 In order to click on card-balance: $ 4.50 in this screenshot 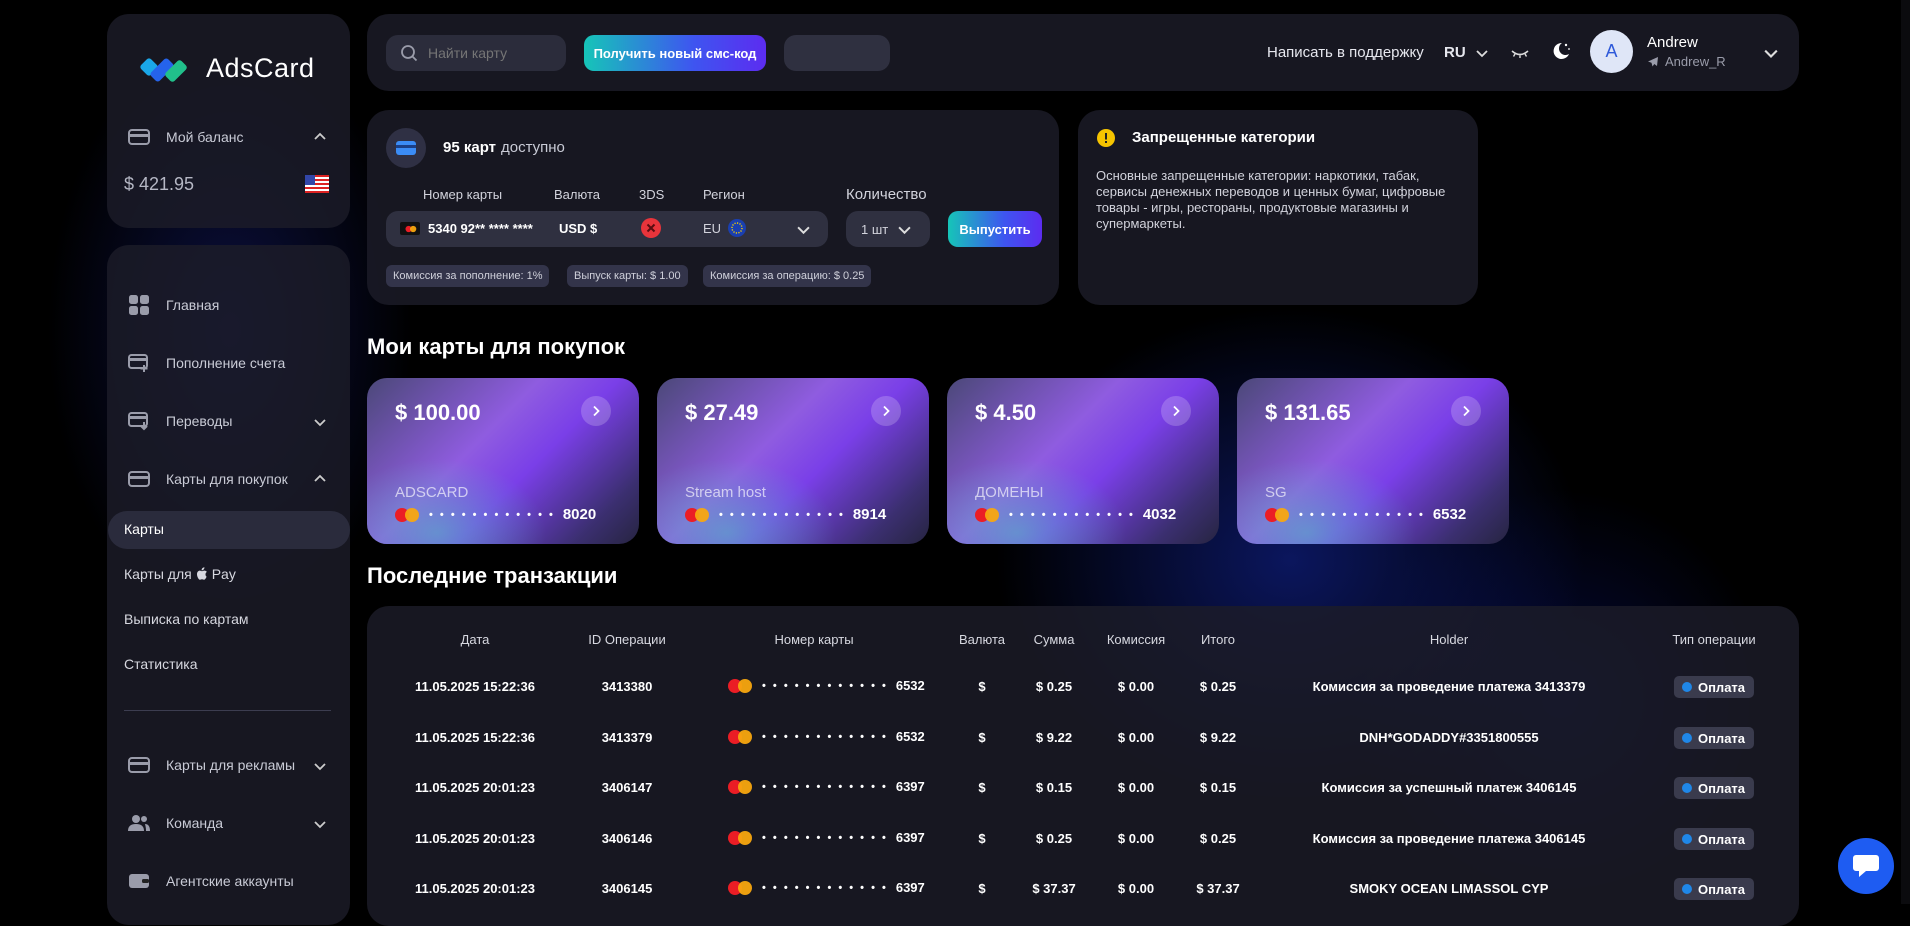, I will do `click(1006, 412)`.